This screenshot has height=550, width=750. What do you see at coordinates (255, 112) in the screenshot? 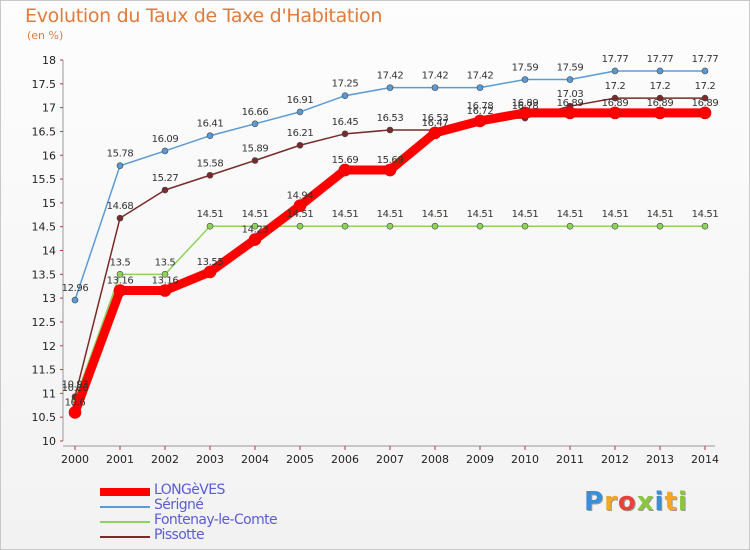
I see `data-label: 16.66` at bounding box center [255, 112].